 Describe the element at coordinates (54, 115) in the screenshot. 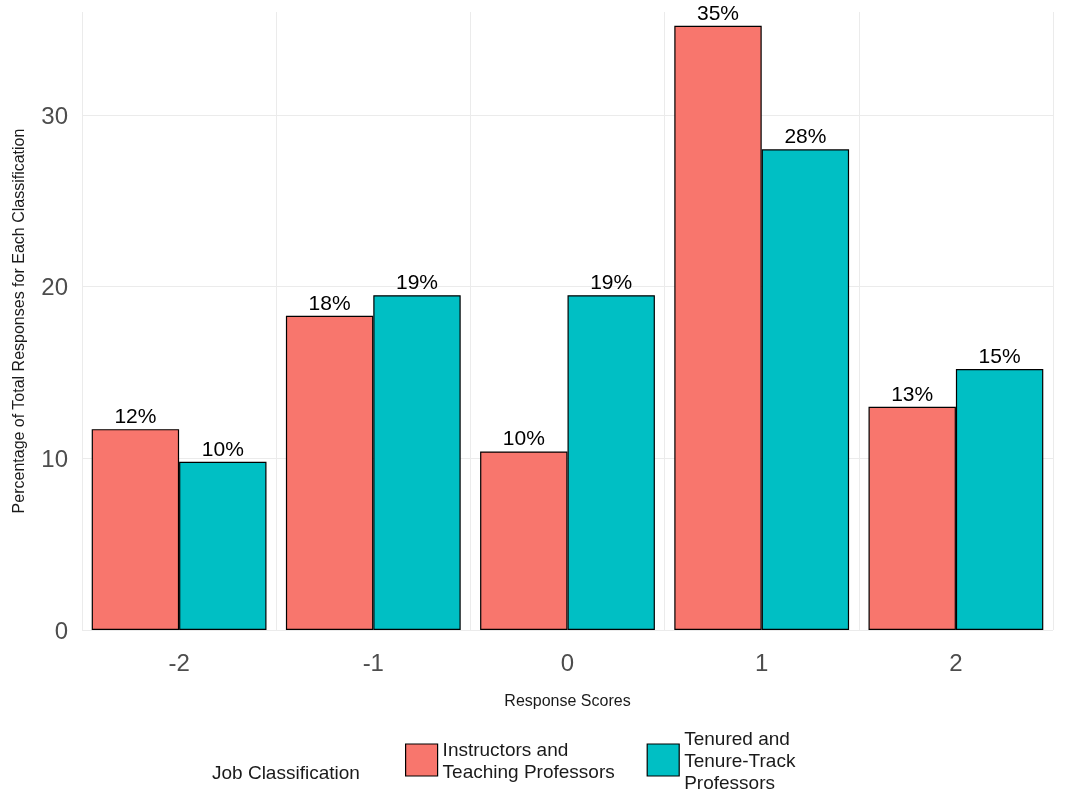

I see `y-tick-label: 30` at that location.